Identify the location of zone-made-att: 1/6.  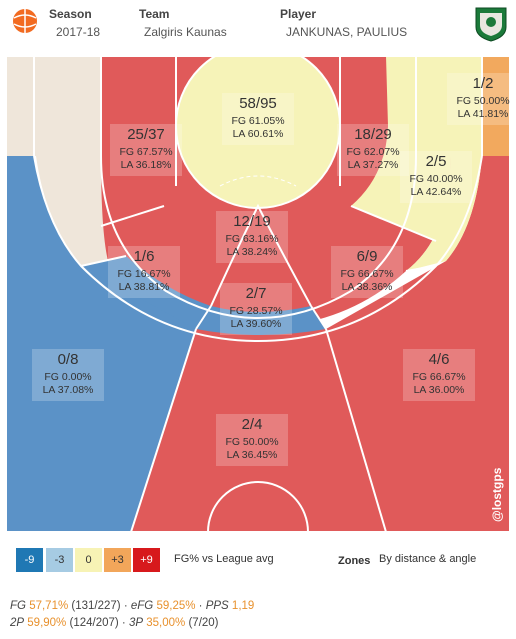
(144, 256).